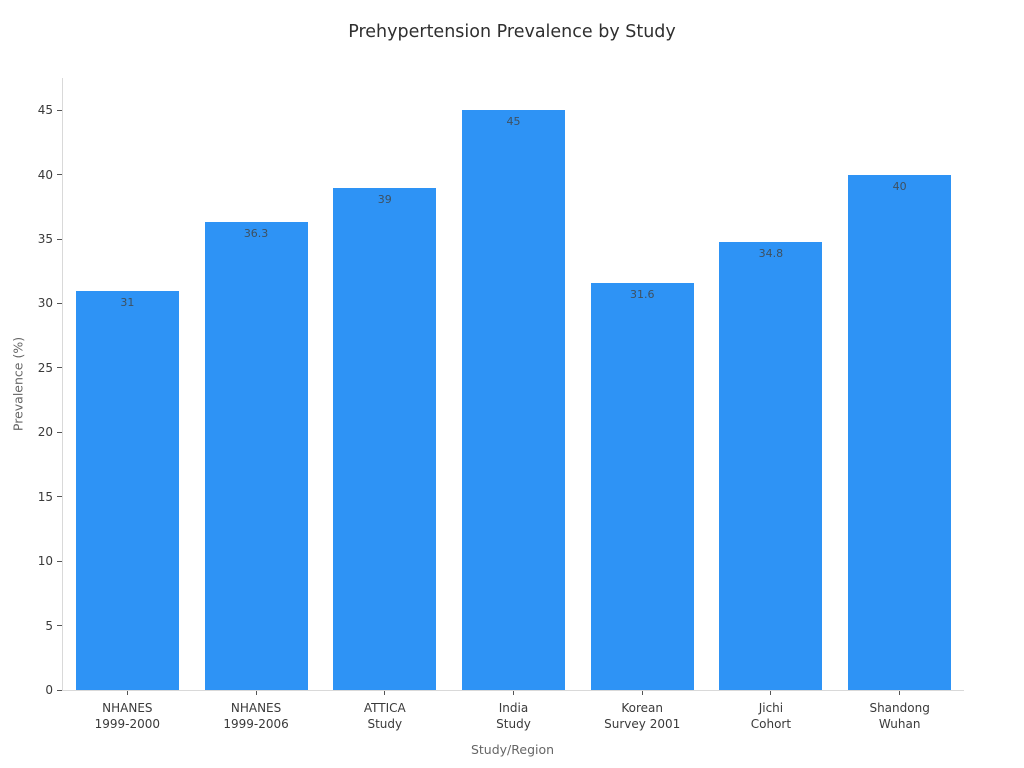 The height and width of the screenshot is (768, 1024). What do you see at coordinates (771, 716) in the screenshot?
I see `x-tick-label: Jichi Cohort` at bounding box center [771, 716].